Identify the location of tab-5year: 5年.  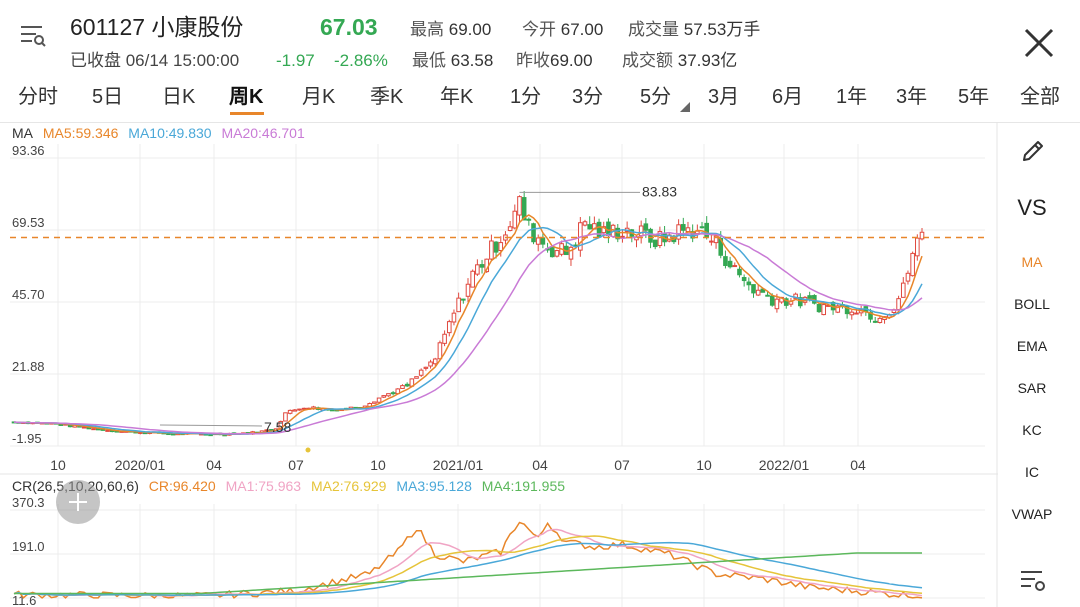
(974, 97).